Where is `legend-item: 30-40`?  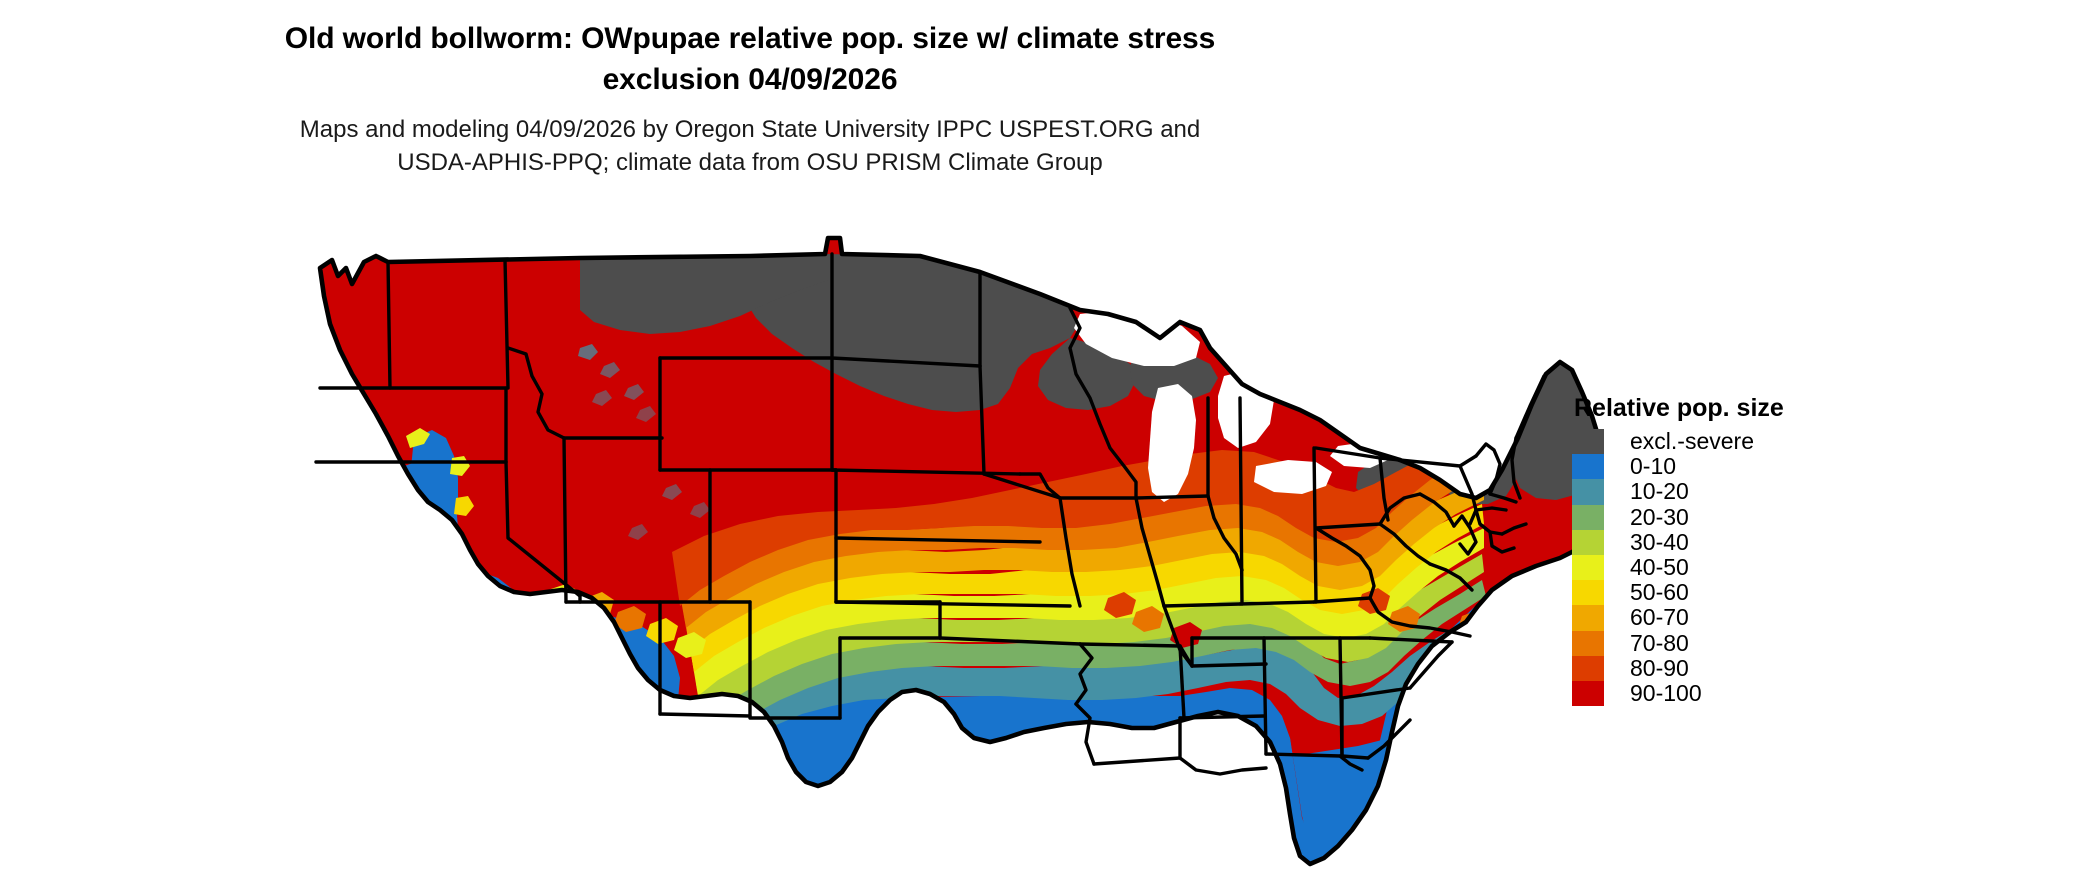 legend-item: 30-40 is located at coordinates (1737, 541).